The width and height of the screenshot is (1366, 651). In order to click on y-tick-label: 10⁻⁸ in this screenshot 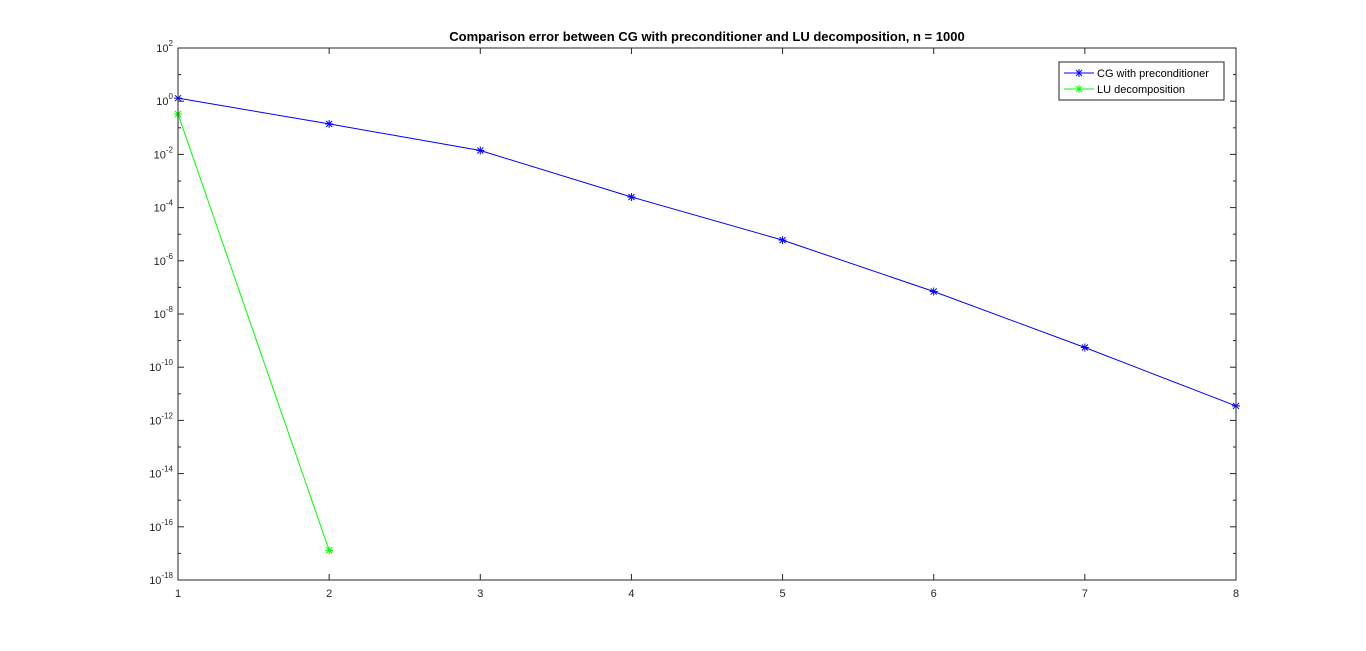, I will do `click(164, 313)`.